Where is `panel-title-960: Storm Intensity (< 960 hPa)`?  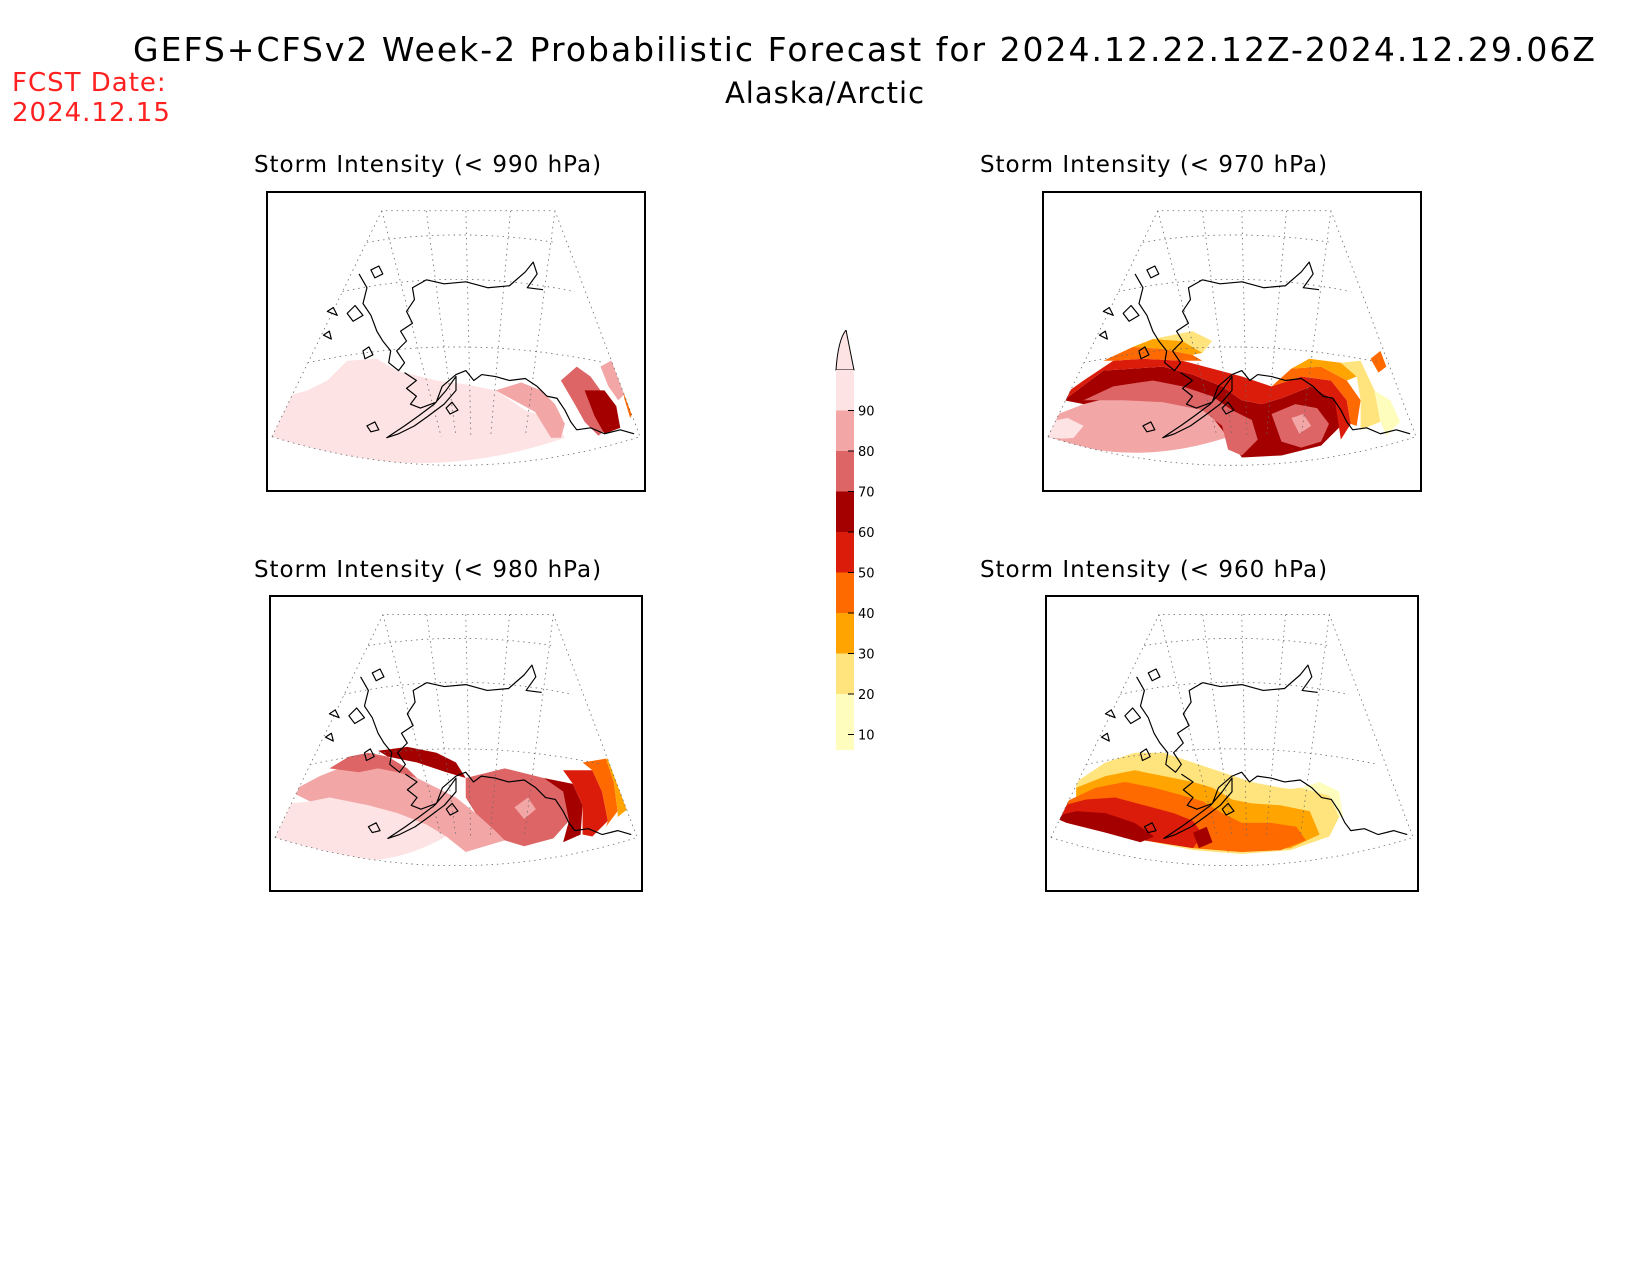
panel-title-960: Storm Intensity (< 960 hPa) is located at coordinates (1154, 570).